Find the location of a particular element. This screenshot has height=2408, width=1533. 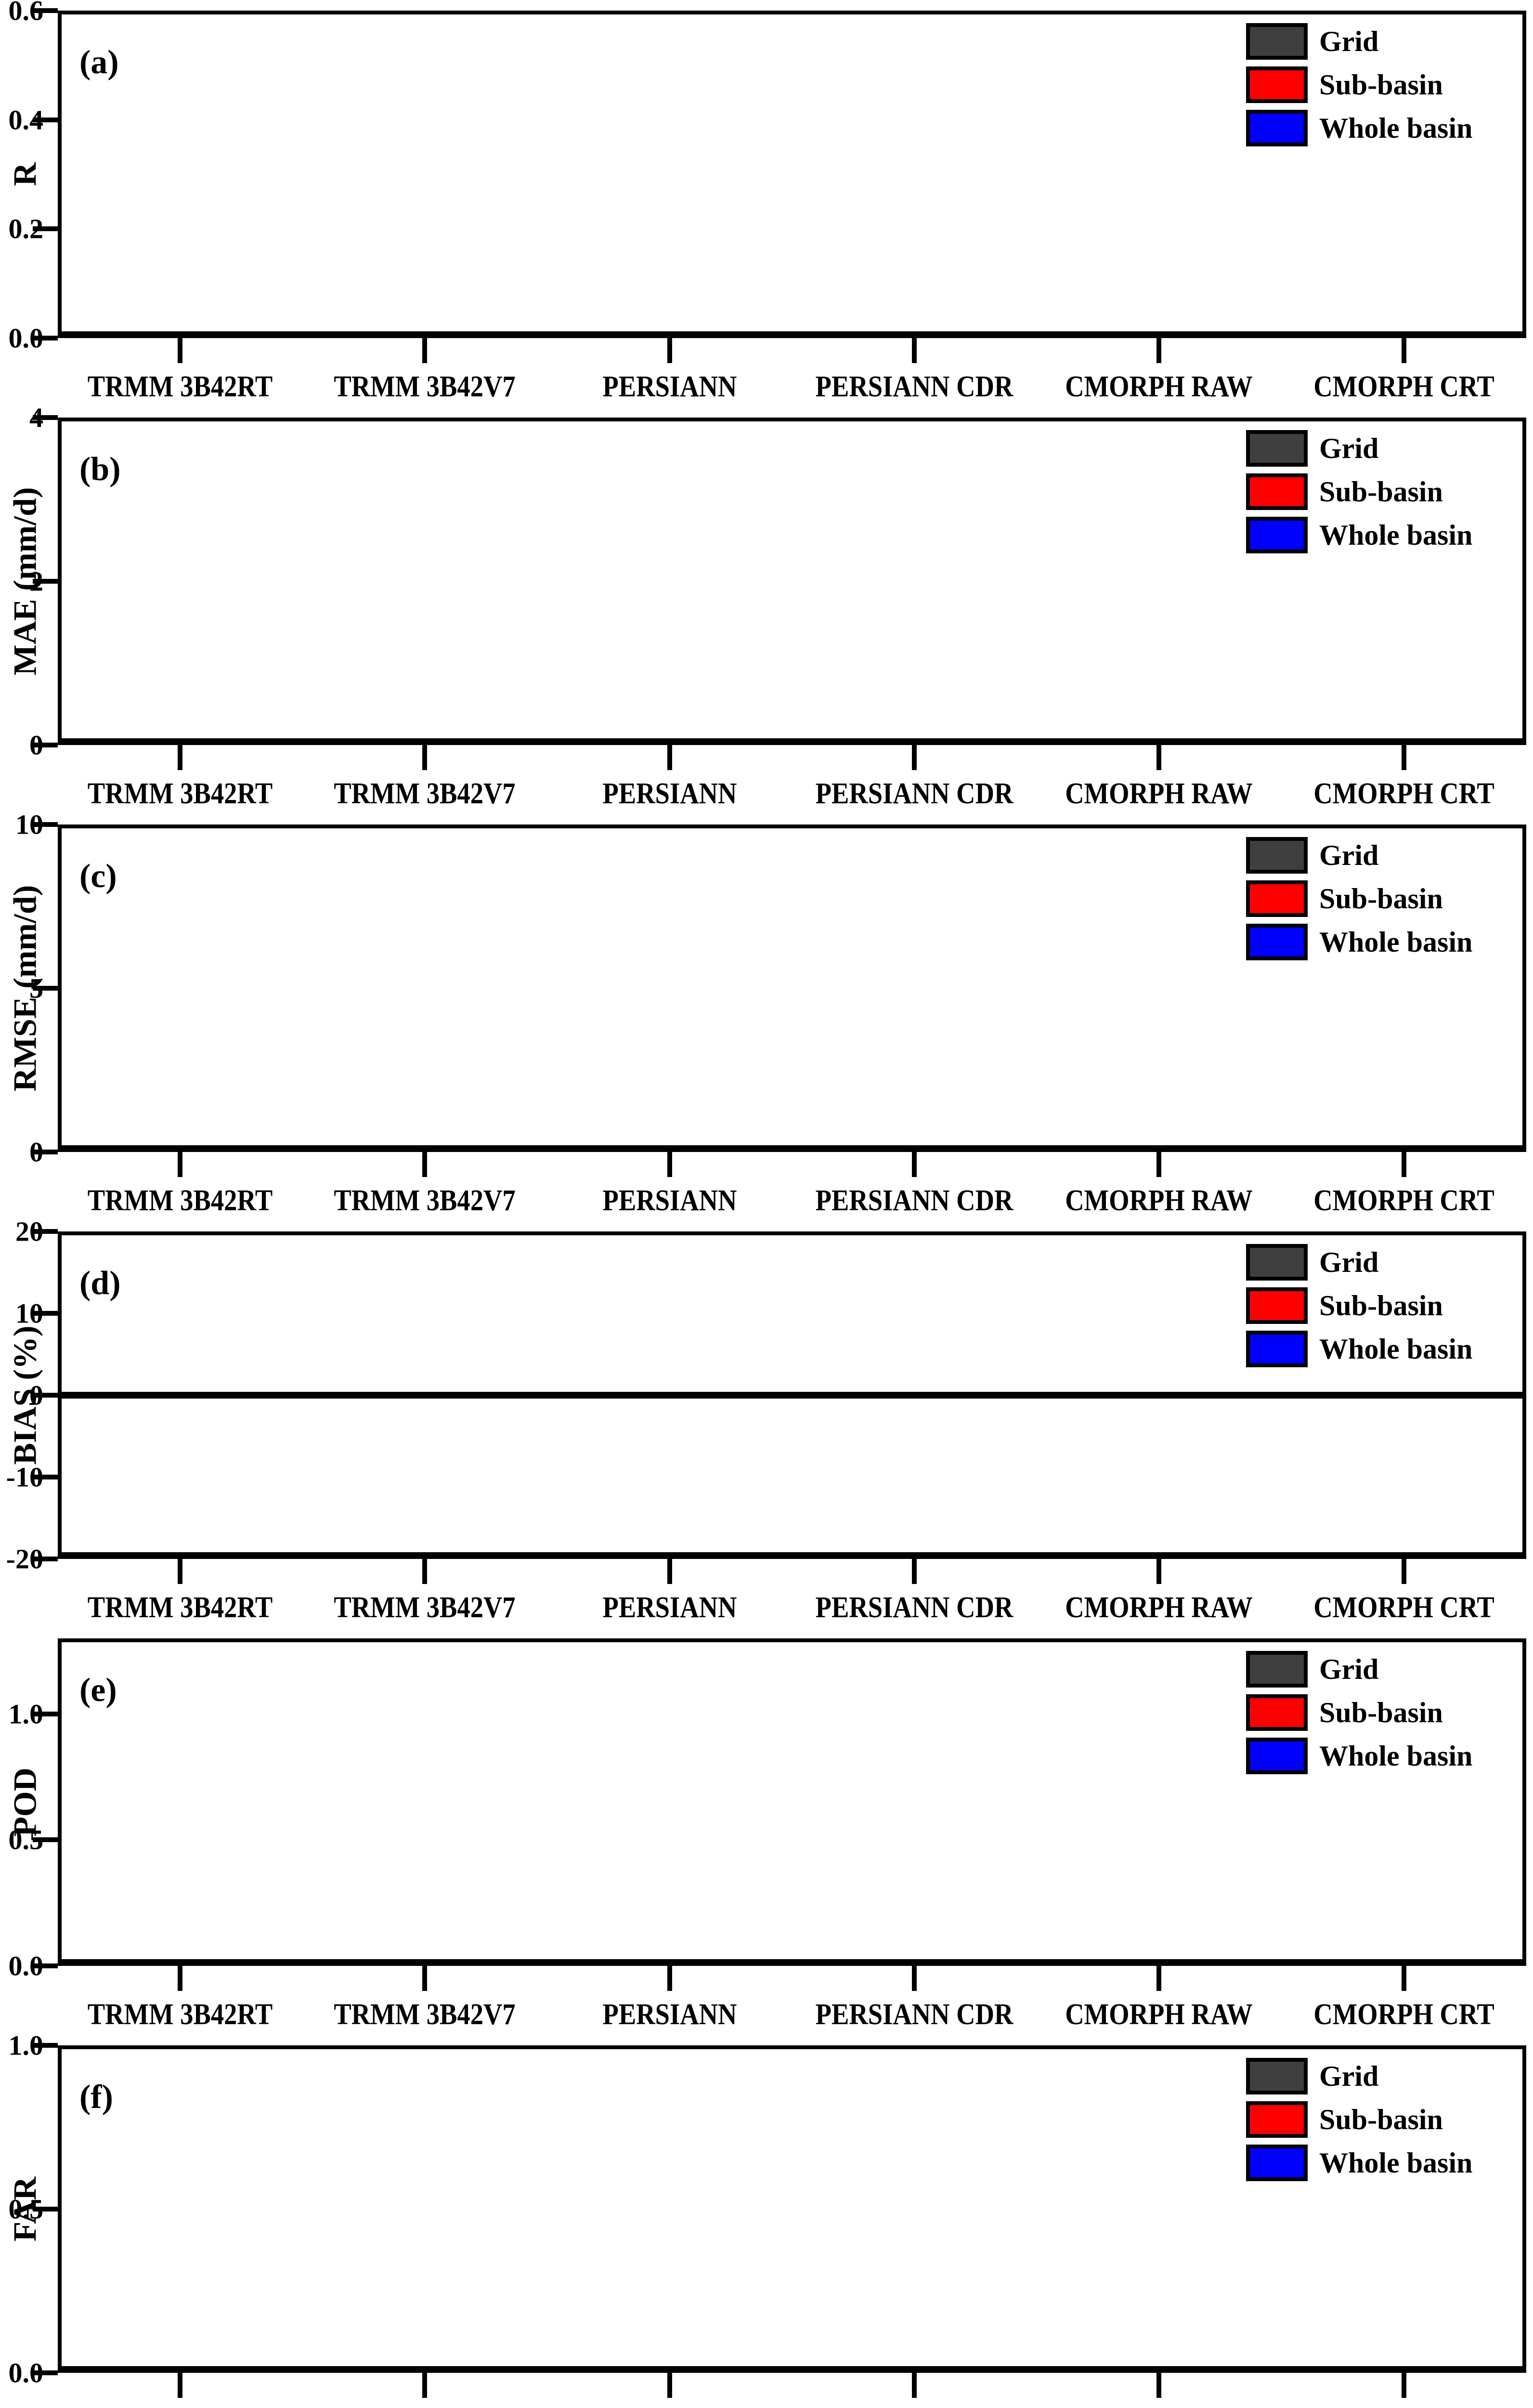

zero-axis-line is located at coordinates (792, 1395).